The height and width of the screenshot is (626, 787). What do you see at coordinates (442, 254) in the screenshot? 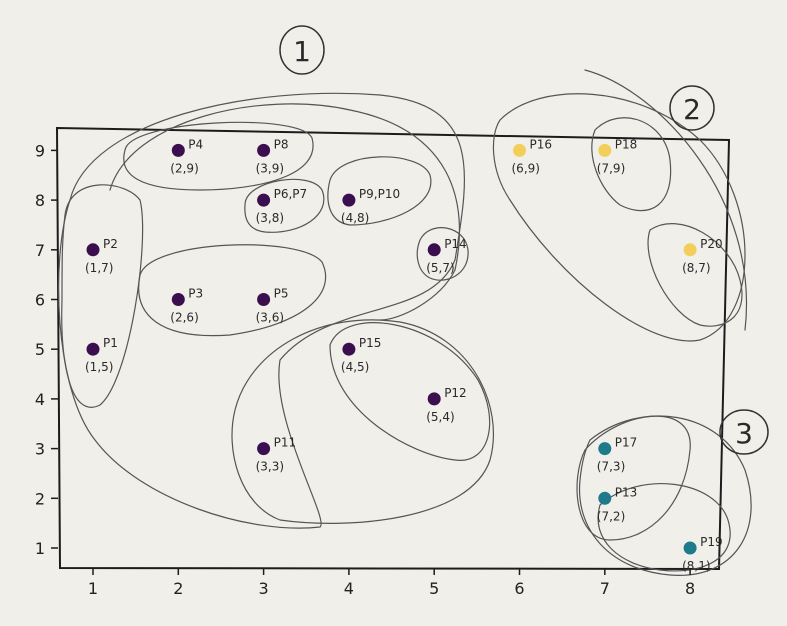
I see `loop-p14` at bounding box center [442, 254].